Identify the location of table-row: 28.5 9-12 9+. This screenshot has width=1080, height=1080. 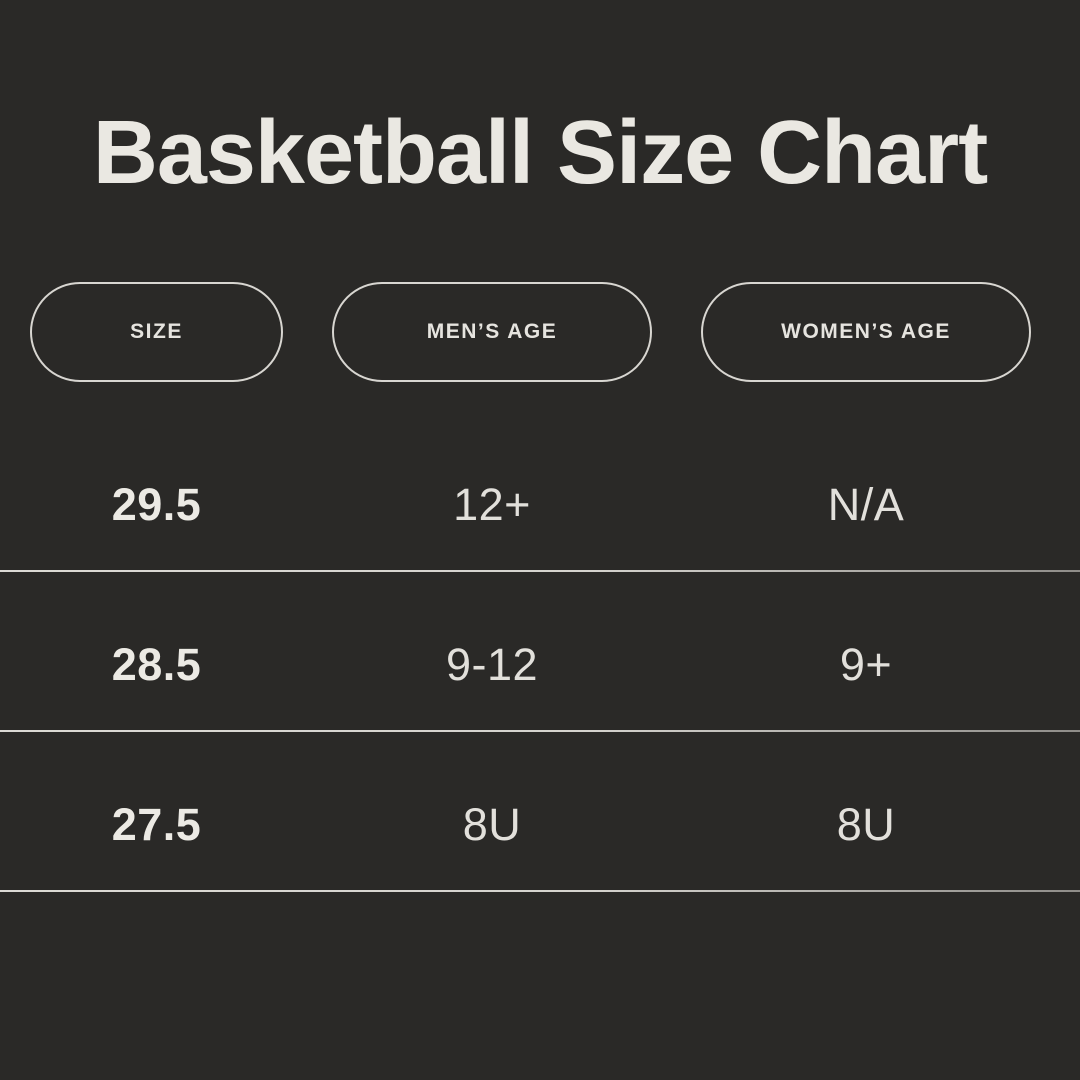
(540, 651).